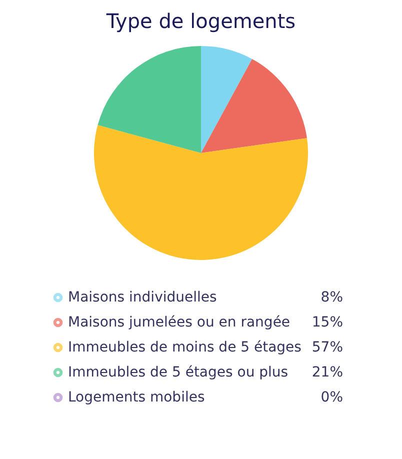 Image resolution: width=402 pixels, height=459 pixels. What do you see at coordinates (185, 348) in the screenshot?
I see `legend-label: Immeubles de moins de 5 étages` at bounding box center [185, 348].